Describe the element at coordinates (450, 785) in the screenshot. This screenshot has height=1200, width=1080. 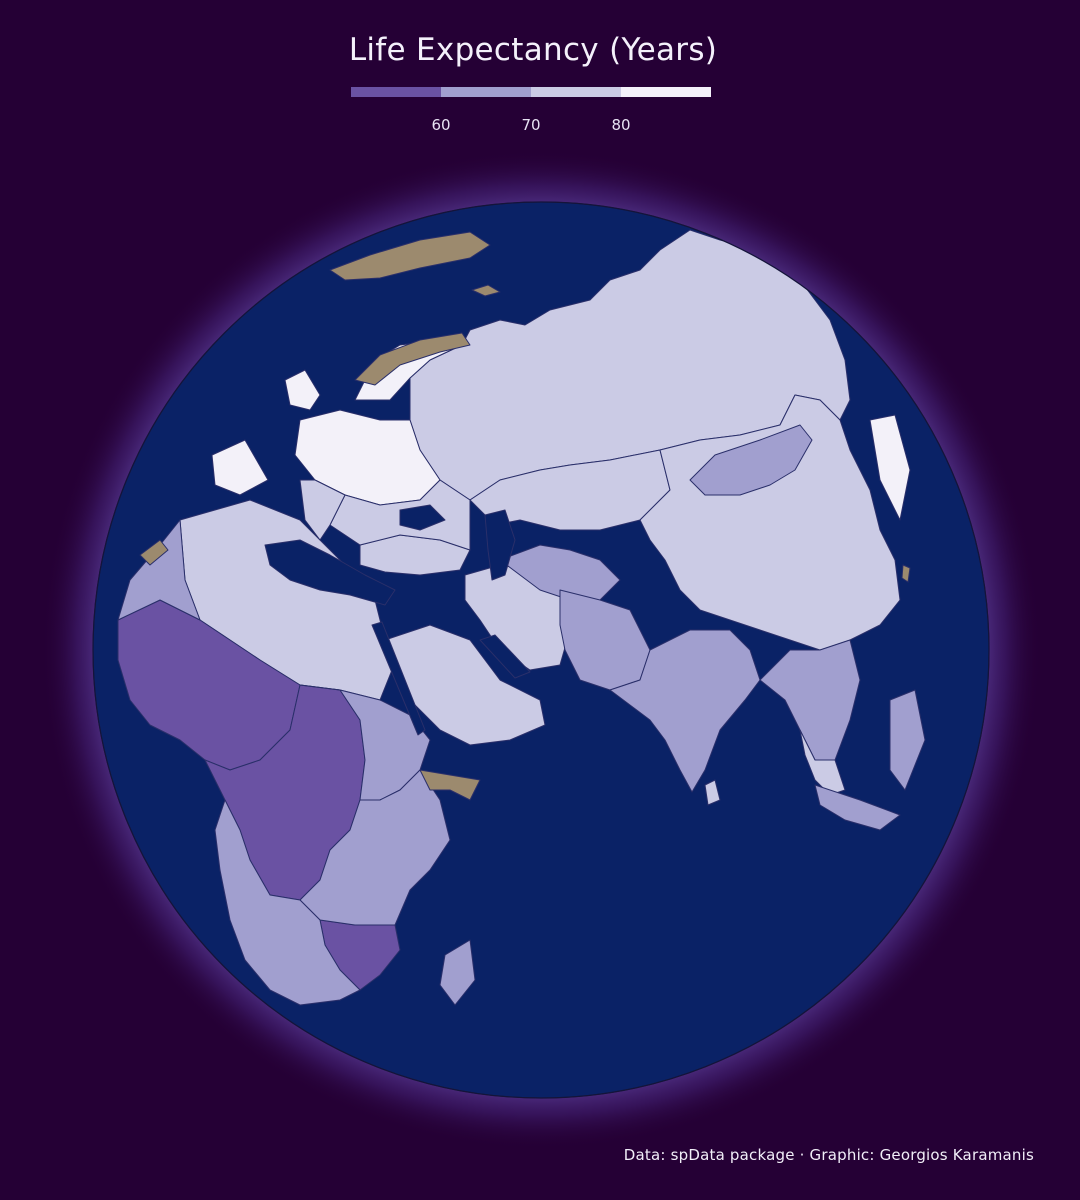
I see `country-somalia` at that location.